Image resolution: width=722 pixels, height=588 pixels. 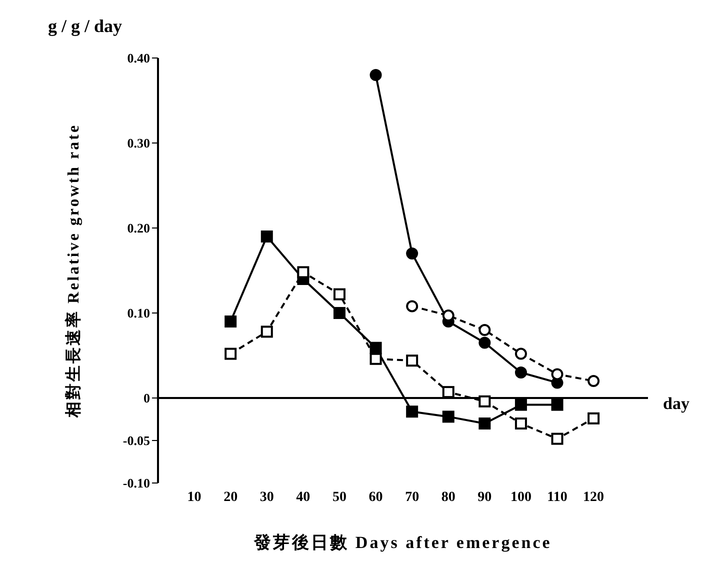 I want to click on x-tick-label: 80, so click(x=448, y=497).